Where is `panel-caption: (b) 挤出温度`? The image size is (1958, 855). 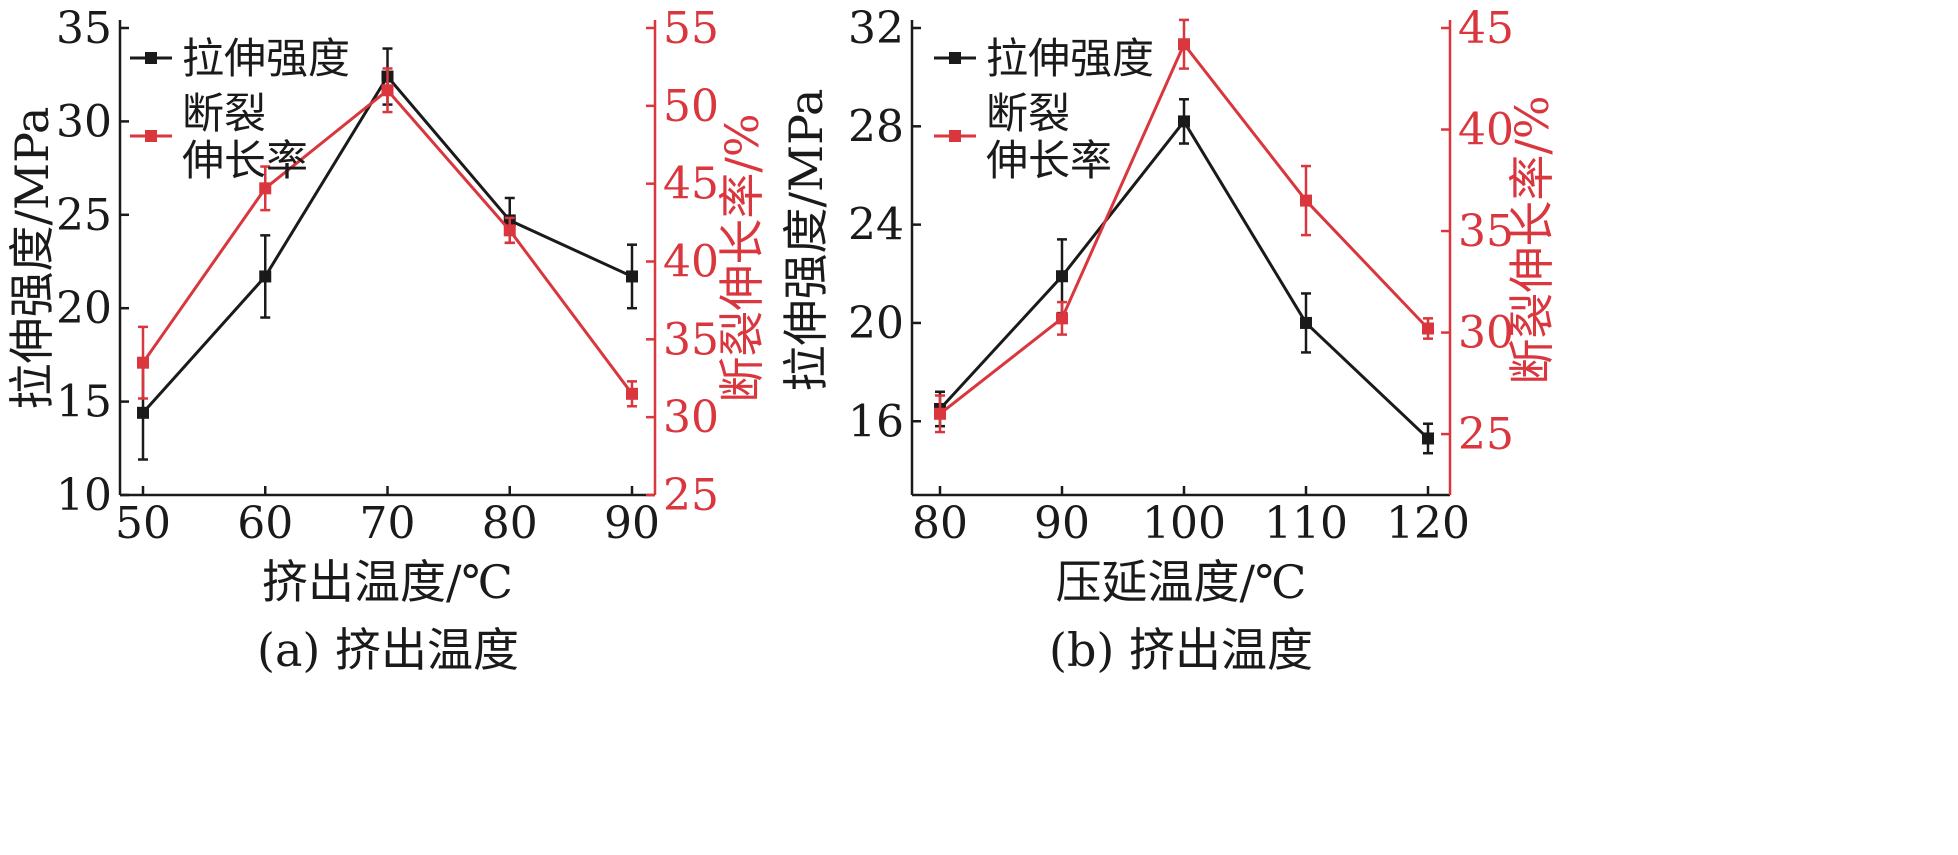 panel-caption: (b) 挤出温度 is located at coordinates (1181, 650).